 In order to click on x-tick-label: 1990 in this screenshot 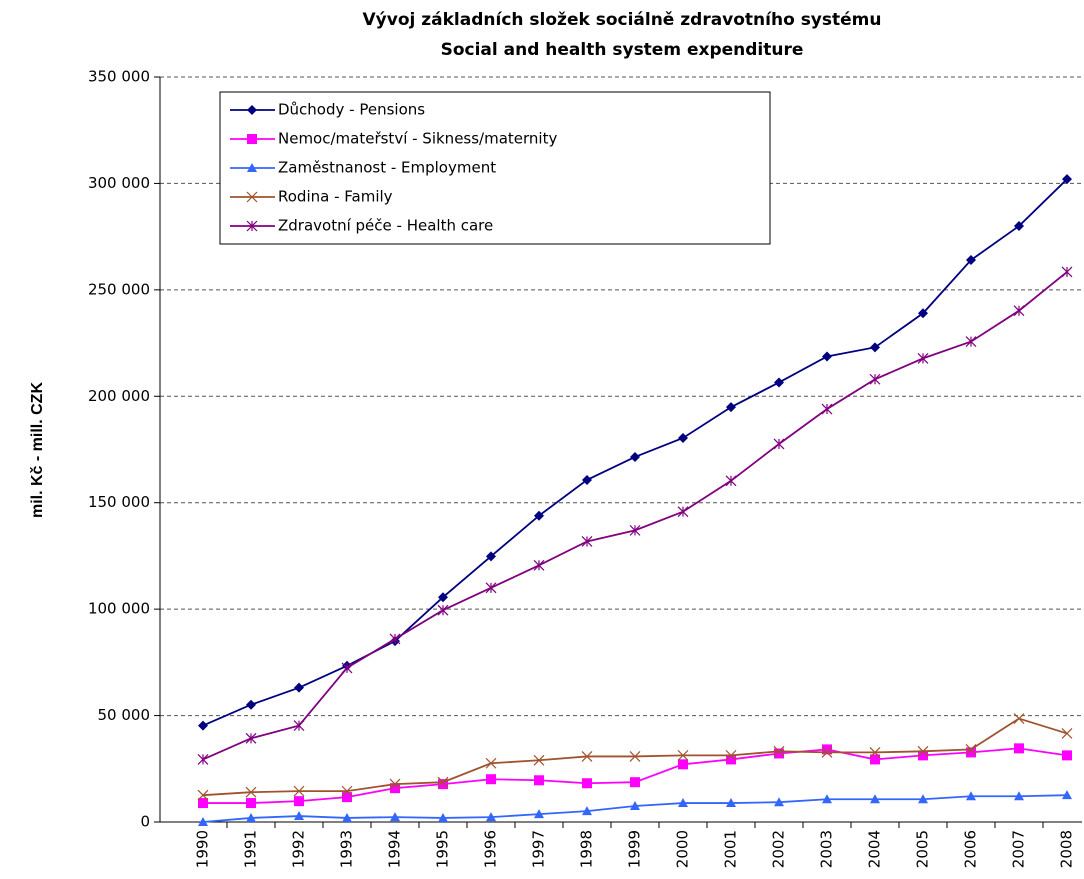, I will do `click(203, 849)`.